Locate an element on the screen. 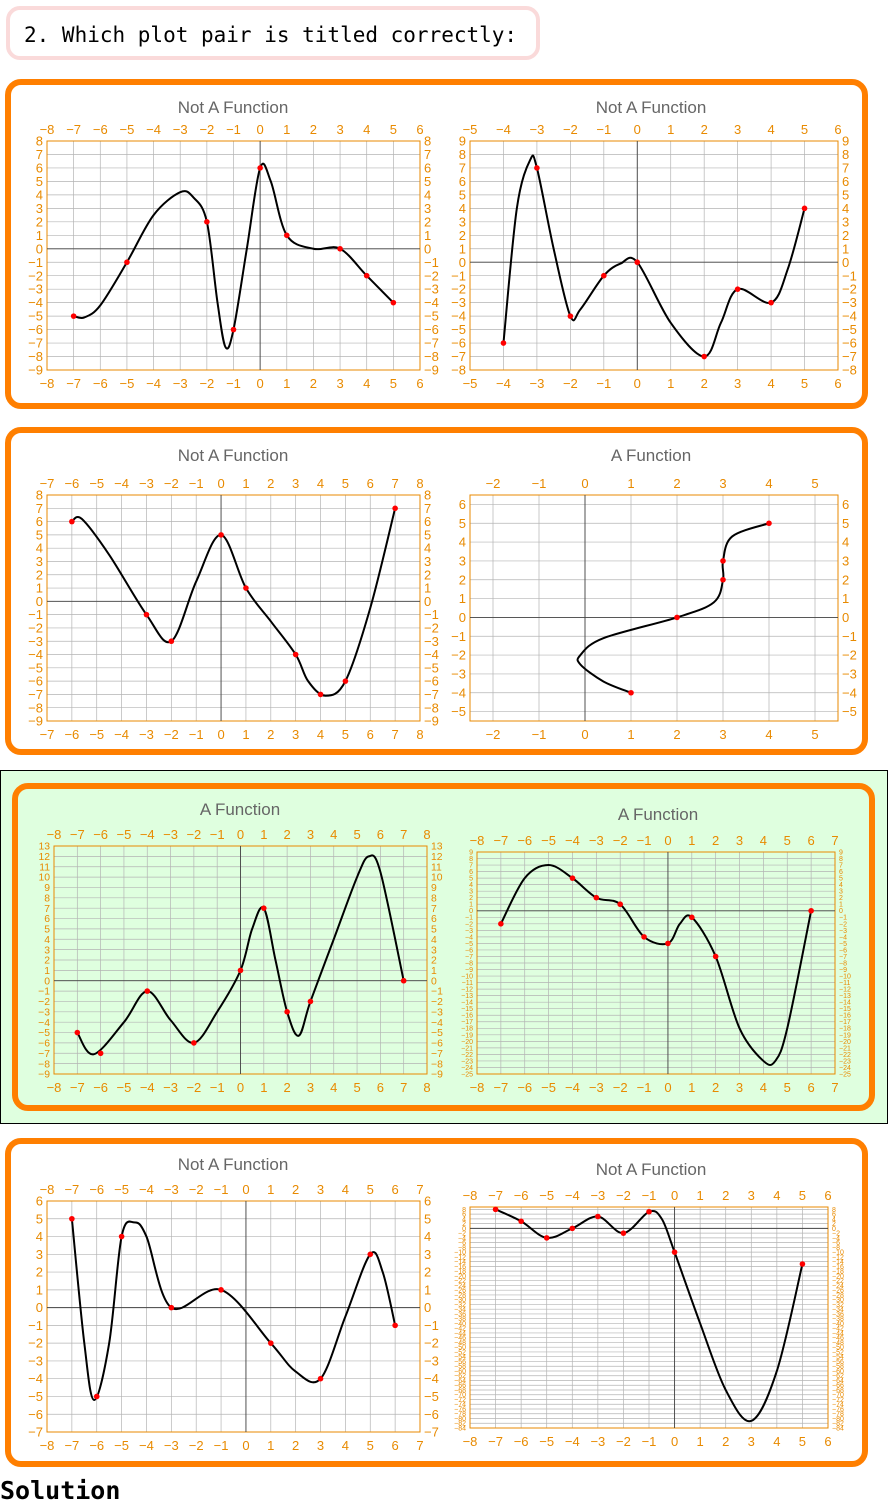 This screenshot has width=888, height=1508. y-tick-label: −84 is located at coordinates (460, 1428).